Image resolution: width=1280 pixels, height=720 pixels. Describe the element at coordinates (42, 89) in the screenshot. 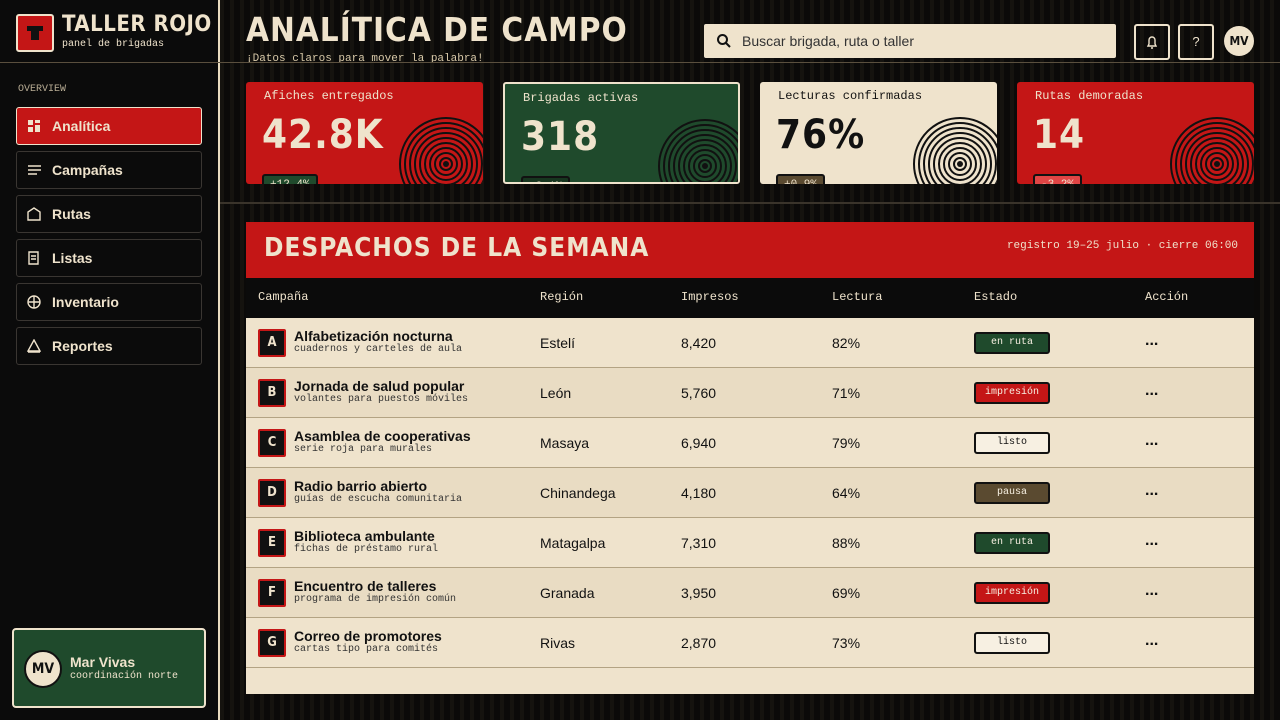

I see `nav-section: OVERVIEW` at that location.